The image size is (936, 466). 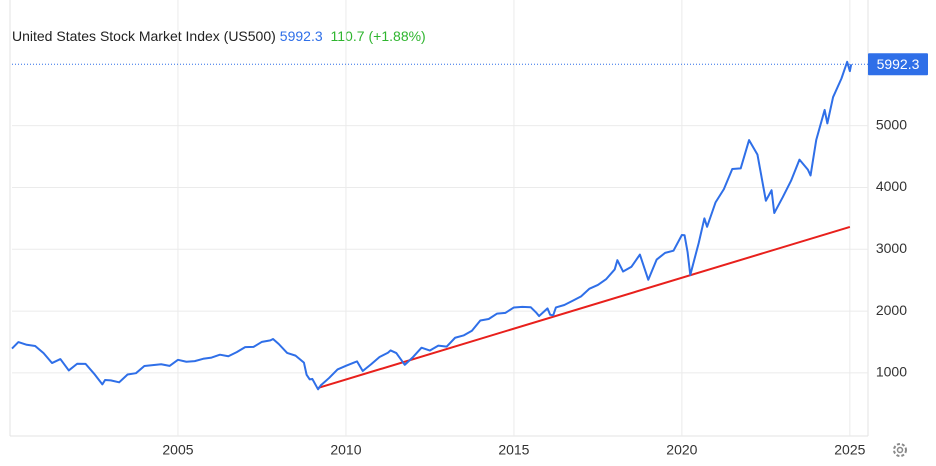 I want to click on y-tick-label: 1000, so click(x=891, y=372).